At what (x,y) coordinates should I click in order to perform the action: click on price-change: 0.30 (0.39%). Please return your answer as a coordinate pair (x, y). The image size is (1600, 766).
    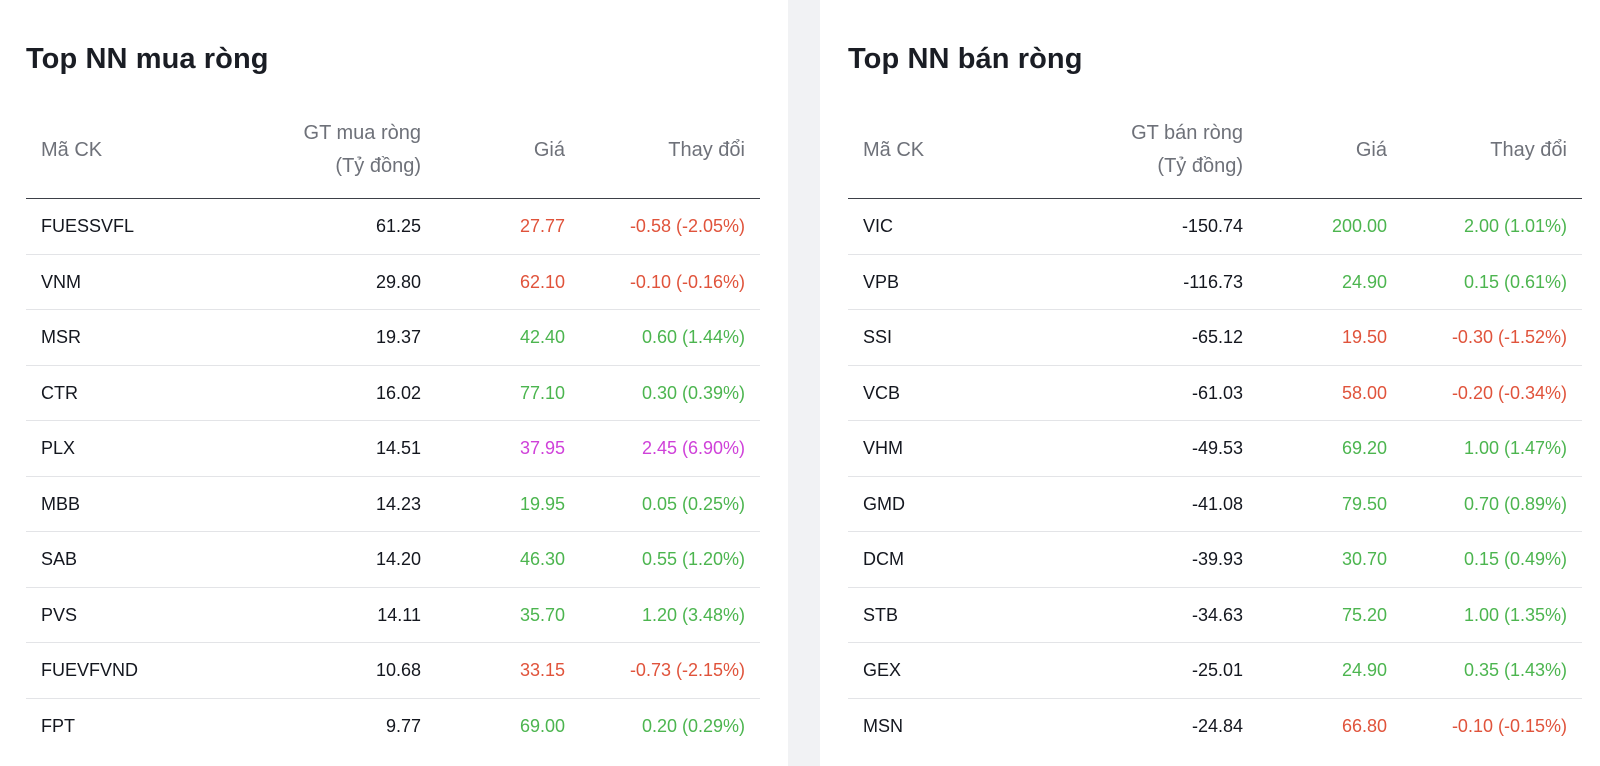
    Looking at the image, I should click on (693, 392).